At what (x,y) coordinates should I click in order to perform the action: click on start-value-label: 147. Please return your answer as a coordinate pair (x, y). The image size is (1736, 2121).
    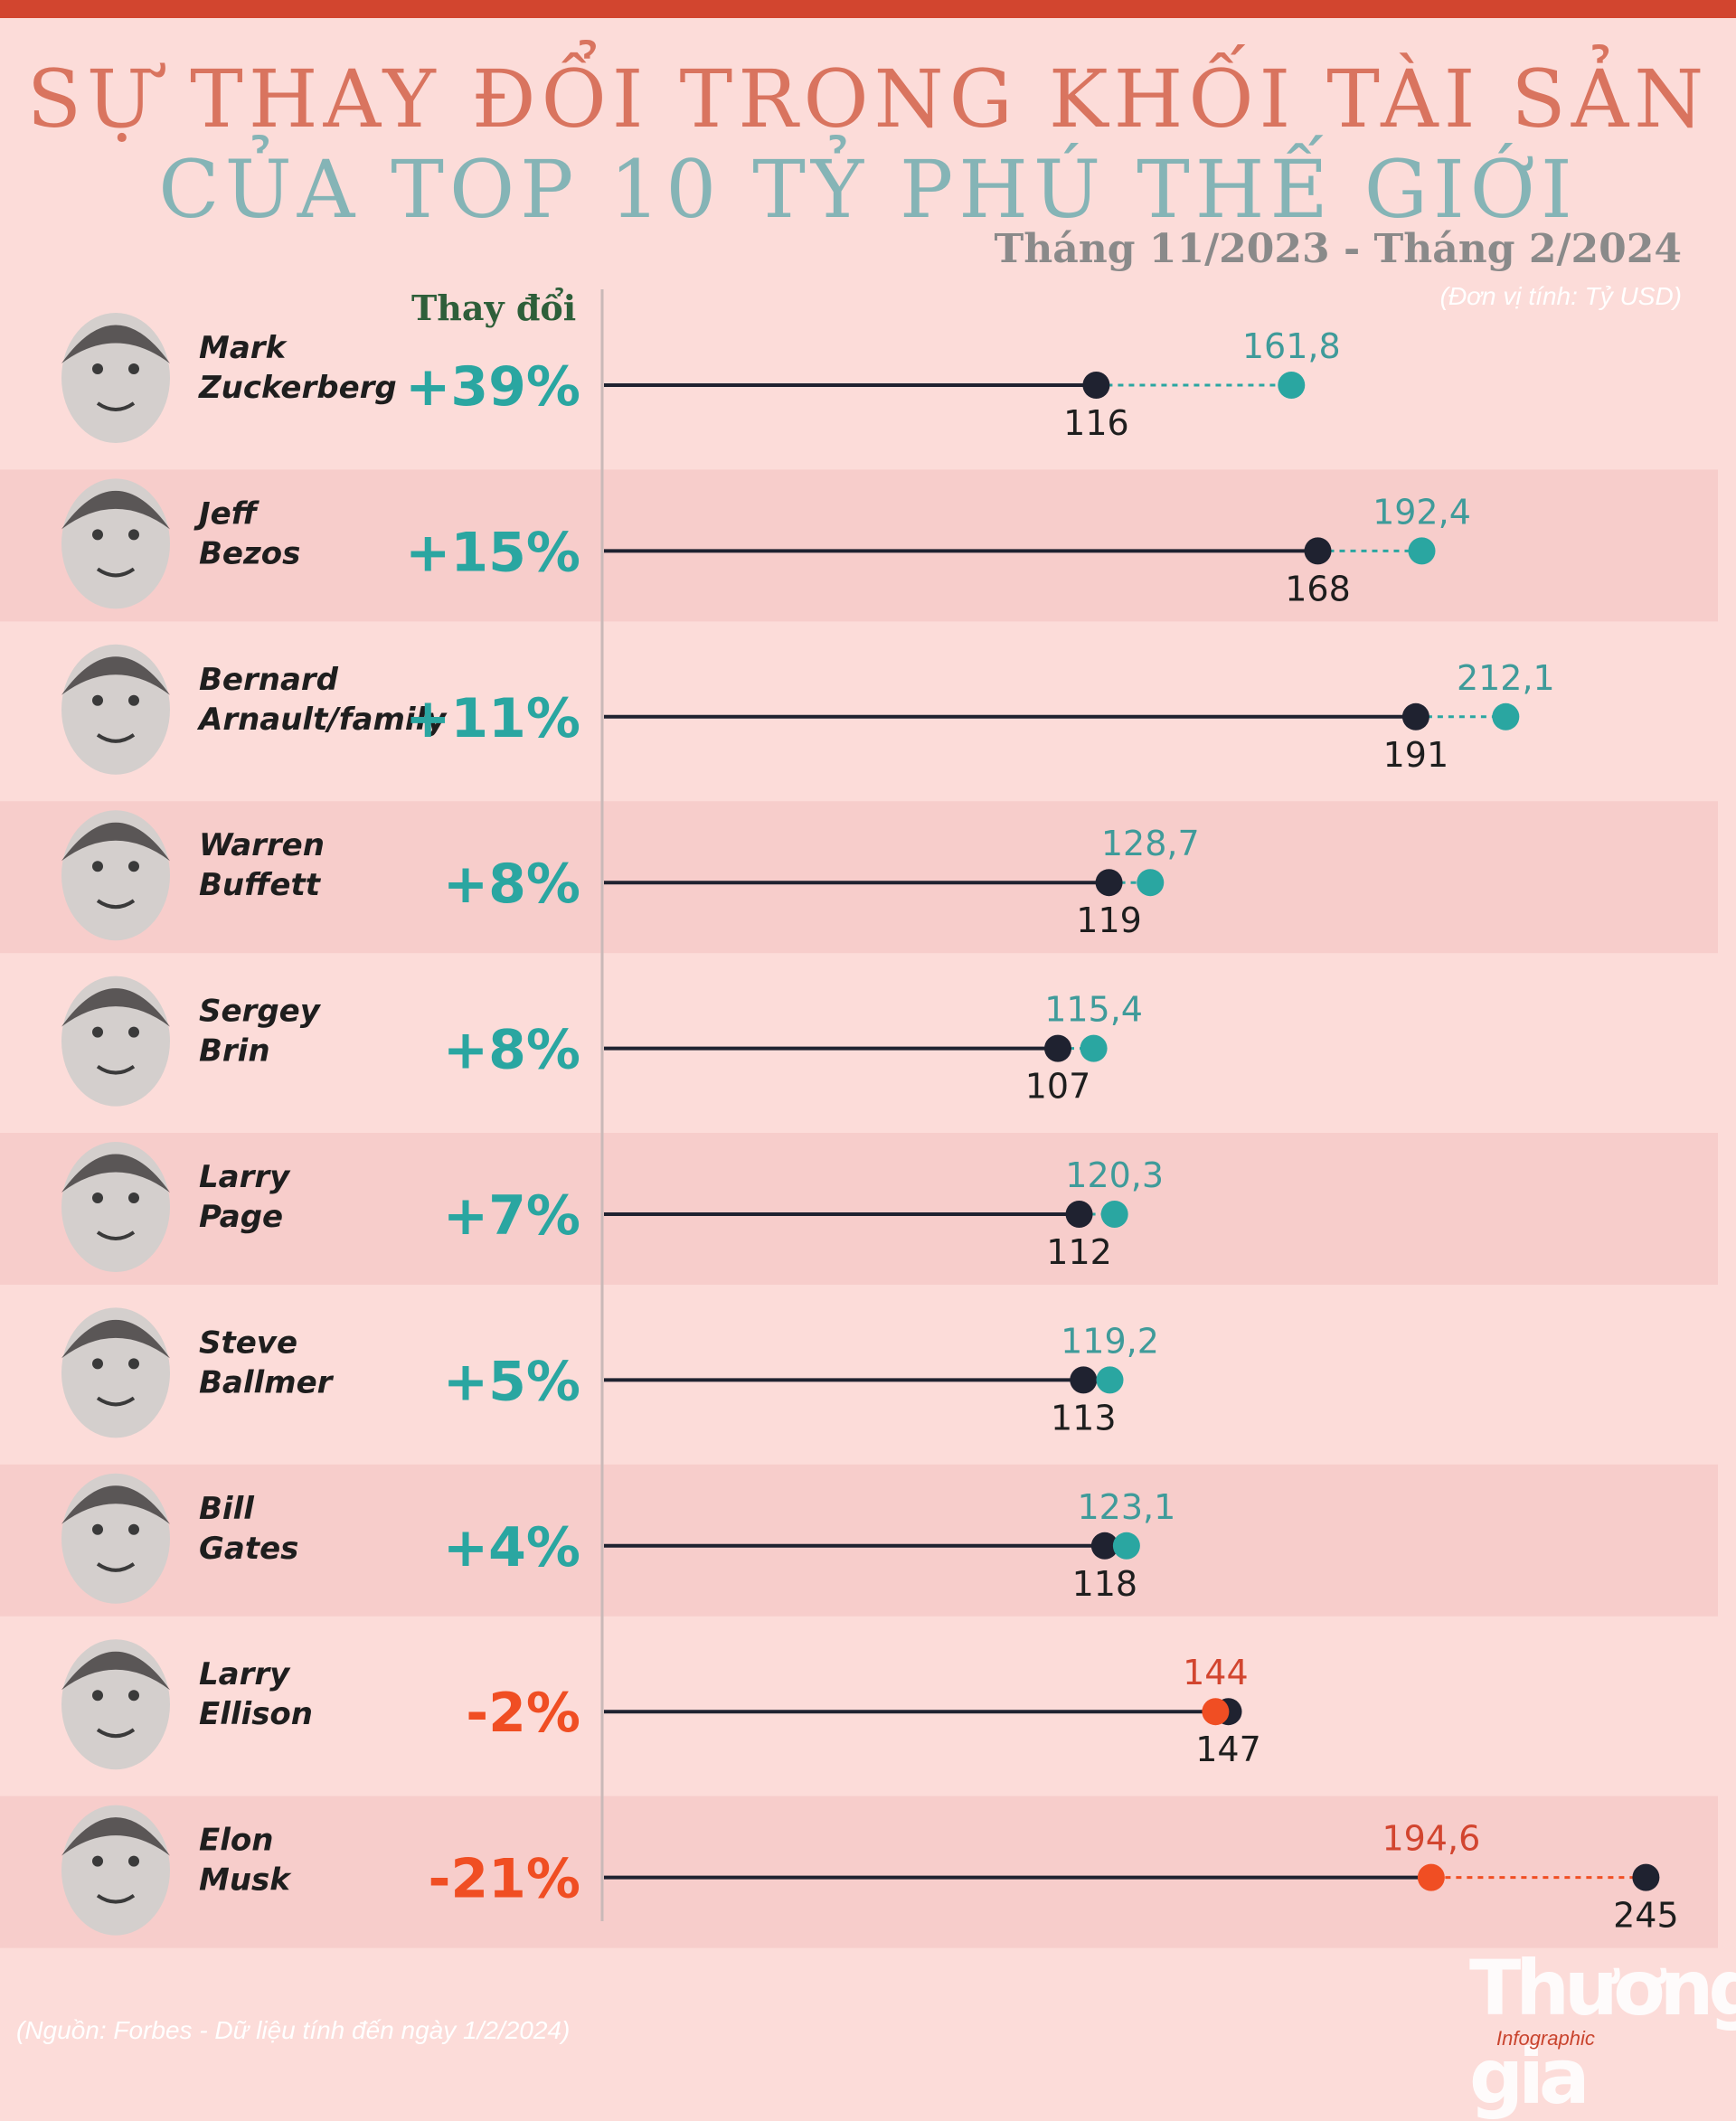
    Looking at the image, I should click on (1228, 1749).